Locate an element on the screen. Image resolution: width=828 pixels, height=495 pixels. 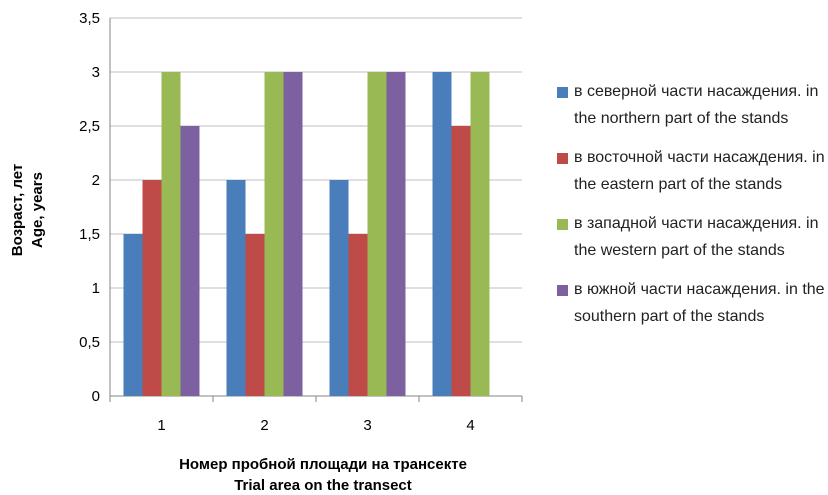
bar-series4-cat3 is located at coordinates (396, 234).